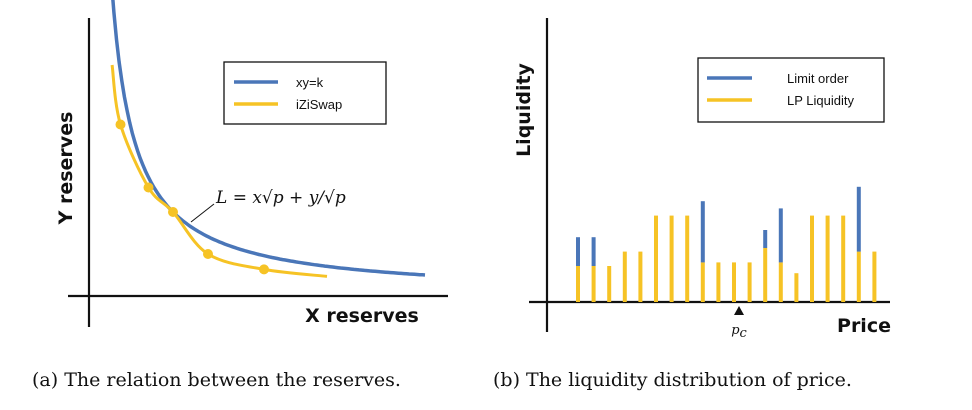 This screenshot has width=972, height=410. I want to click on price-tick-label: pc, so click(739, 332).